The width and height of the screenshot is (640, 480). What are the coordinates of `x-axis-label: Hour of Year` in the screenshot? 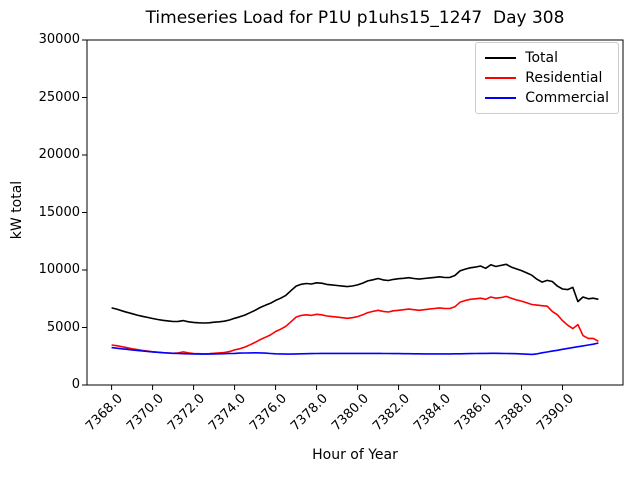 It's located at (355, 455).